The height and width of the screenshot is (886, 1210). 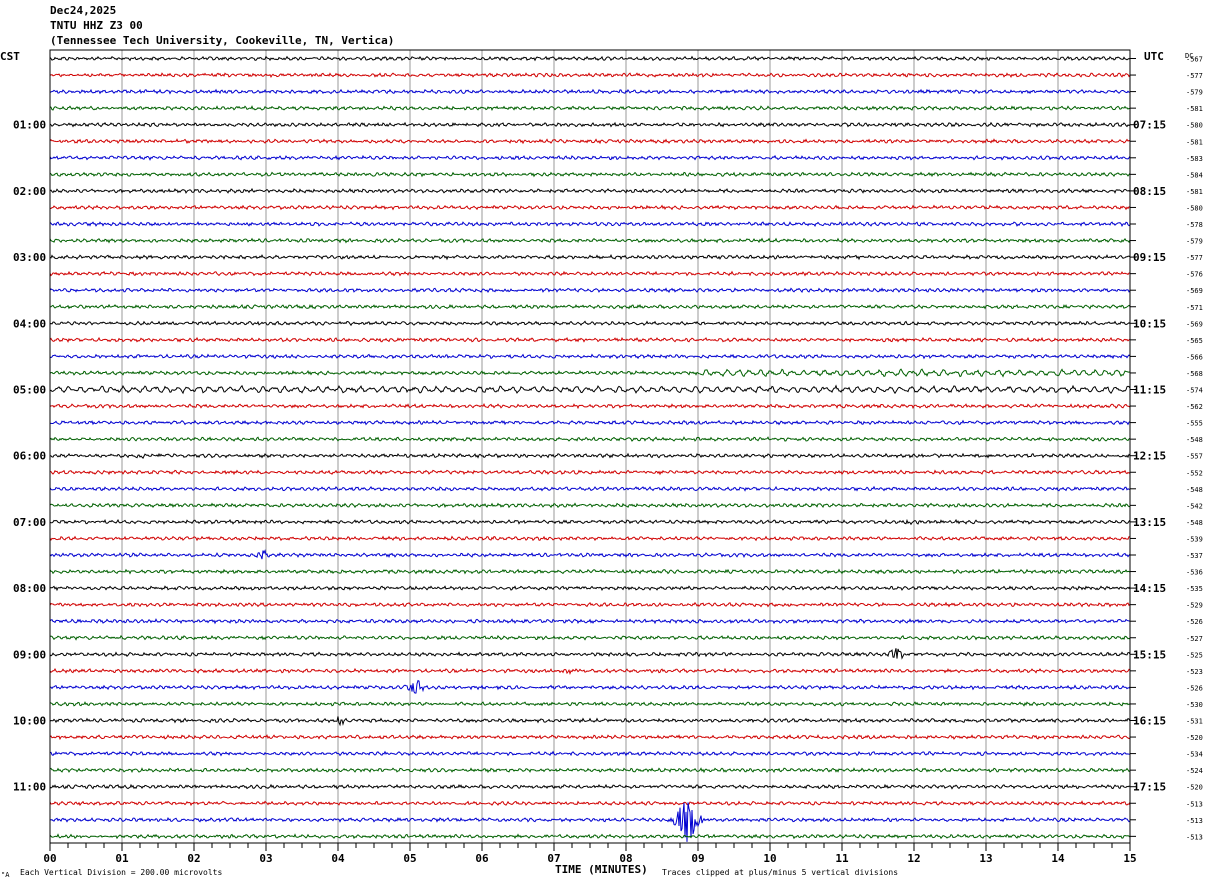 I want to click on left-time-label: 04:00, so click(x=29, y=323).